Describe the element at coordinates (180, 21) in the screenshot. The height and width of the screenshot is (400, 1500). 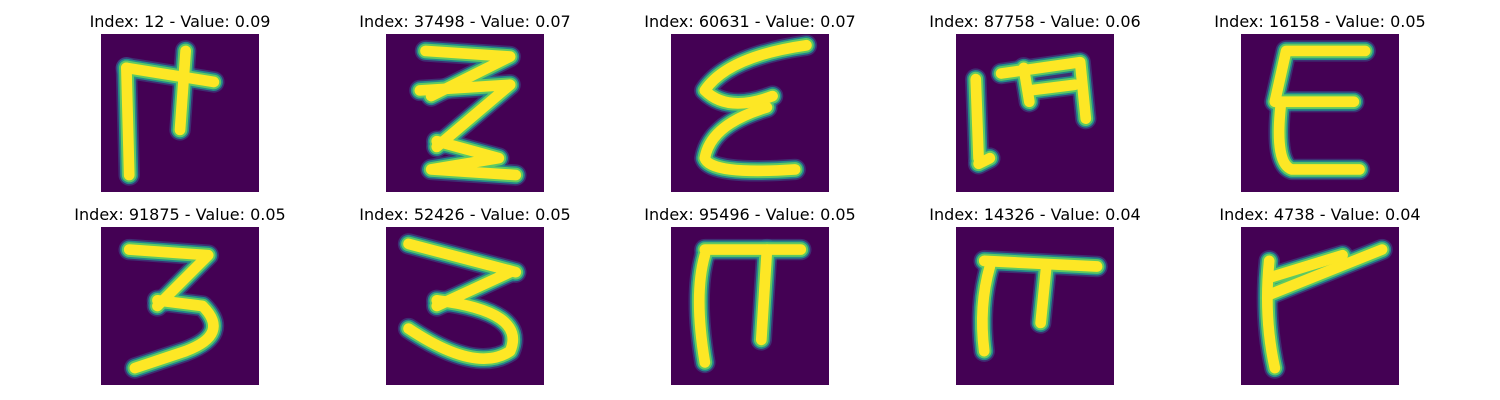
I see `panel-title: Index: 12 - Value: 0.09` at that location.